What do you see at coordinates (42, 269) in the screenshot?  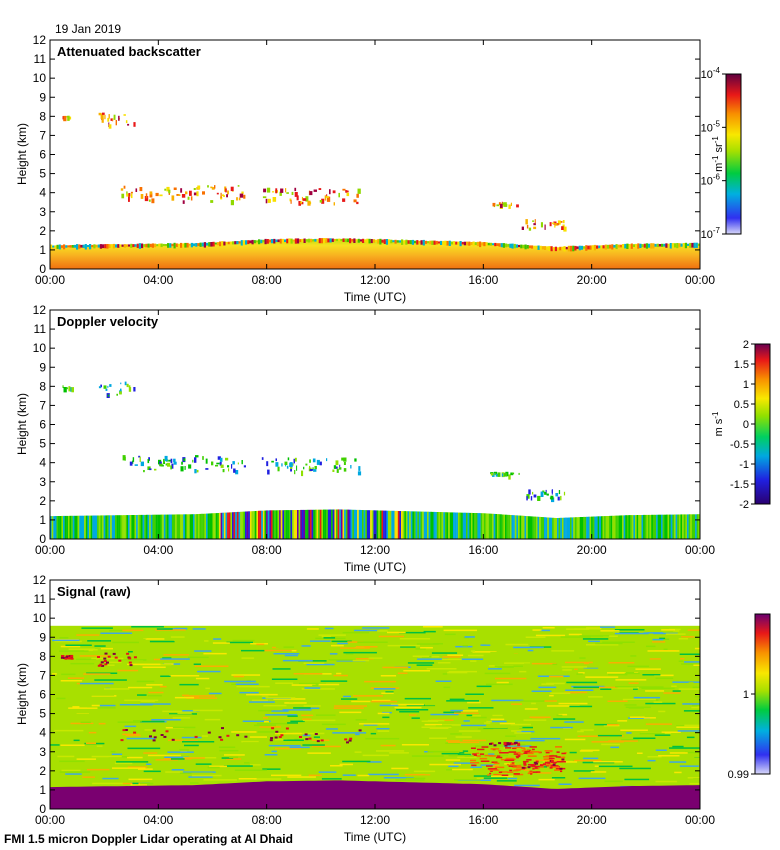 I see `y-tick-label: 0` at bounding box center [42, 269].